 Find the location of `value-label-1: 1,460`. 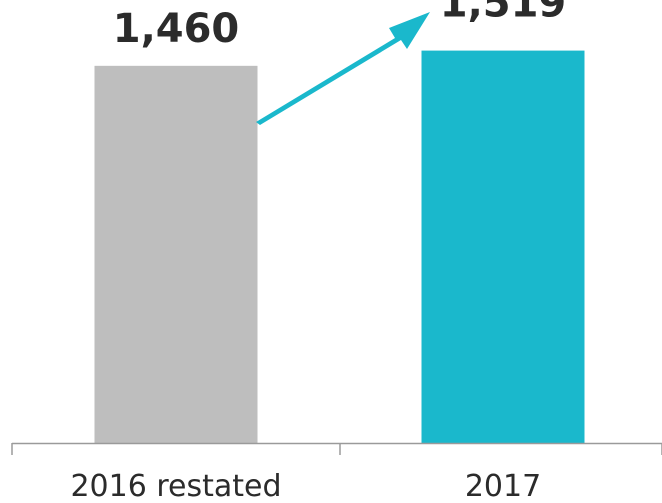

value-label-1: 1,460 is located at coordinates (176, 29).